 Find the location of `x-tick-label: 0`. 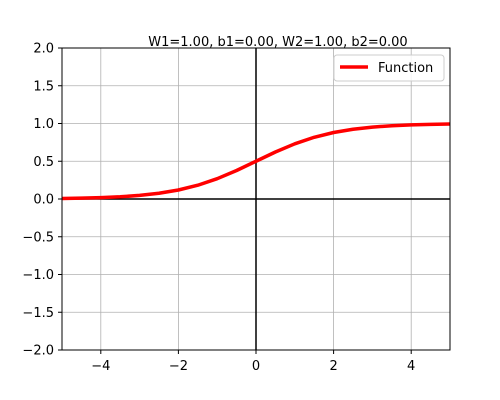

x-tick-label: 0 is located at coordinates (256, 366).